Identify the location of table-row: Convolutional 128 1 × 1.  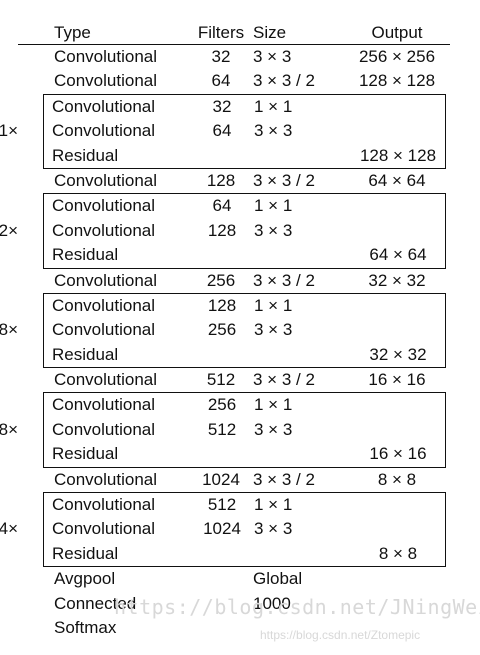
(232, 306).